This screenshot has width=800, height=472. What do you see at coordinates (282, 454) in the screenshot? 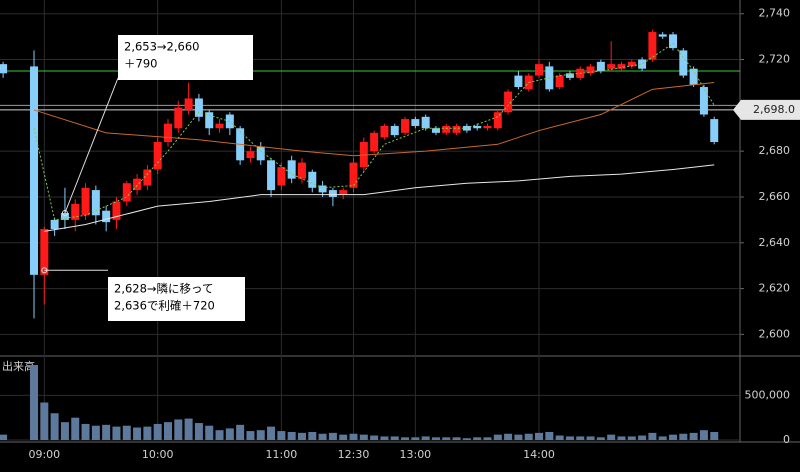
I see `x-tick-label: 11:00` at bounding box center [282, 454].